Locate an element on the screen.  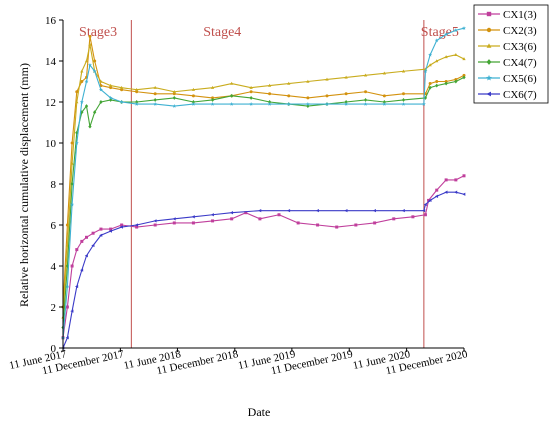
legend-item: CX6(7) is located at coordinates (507, 95).